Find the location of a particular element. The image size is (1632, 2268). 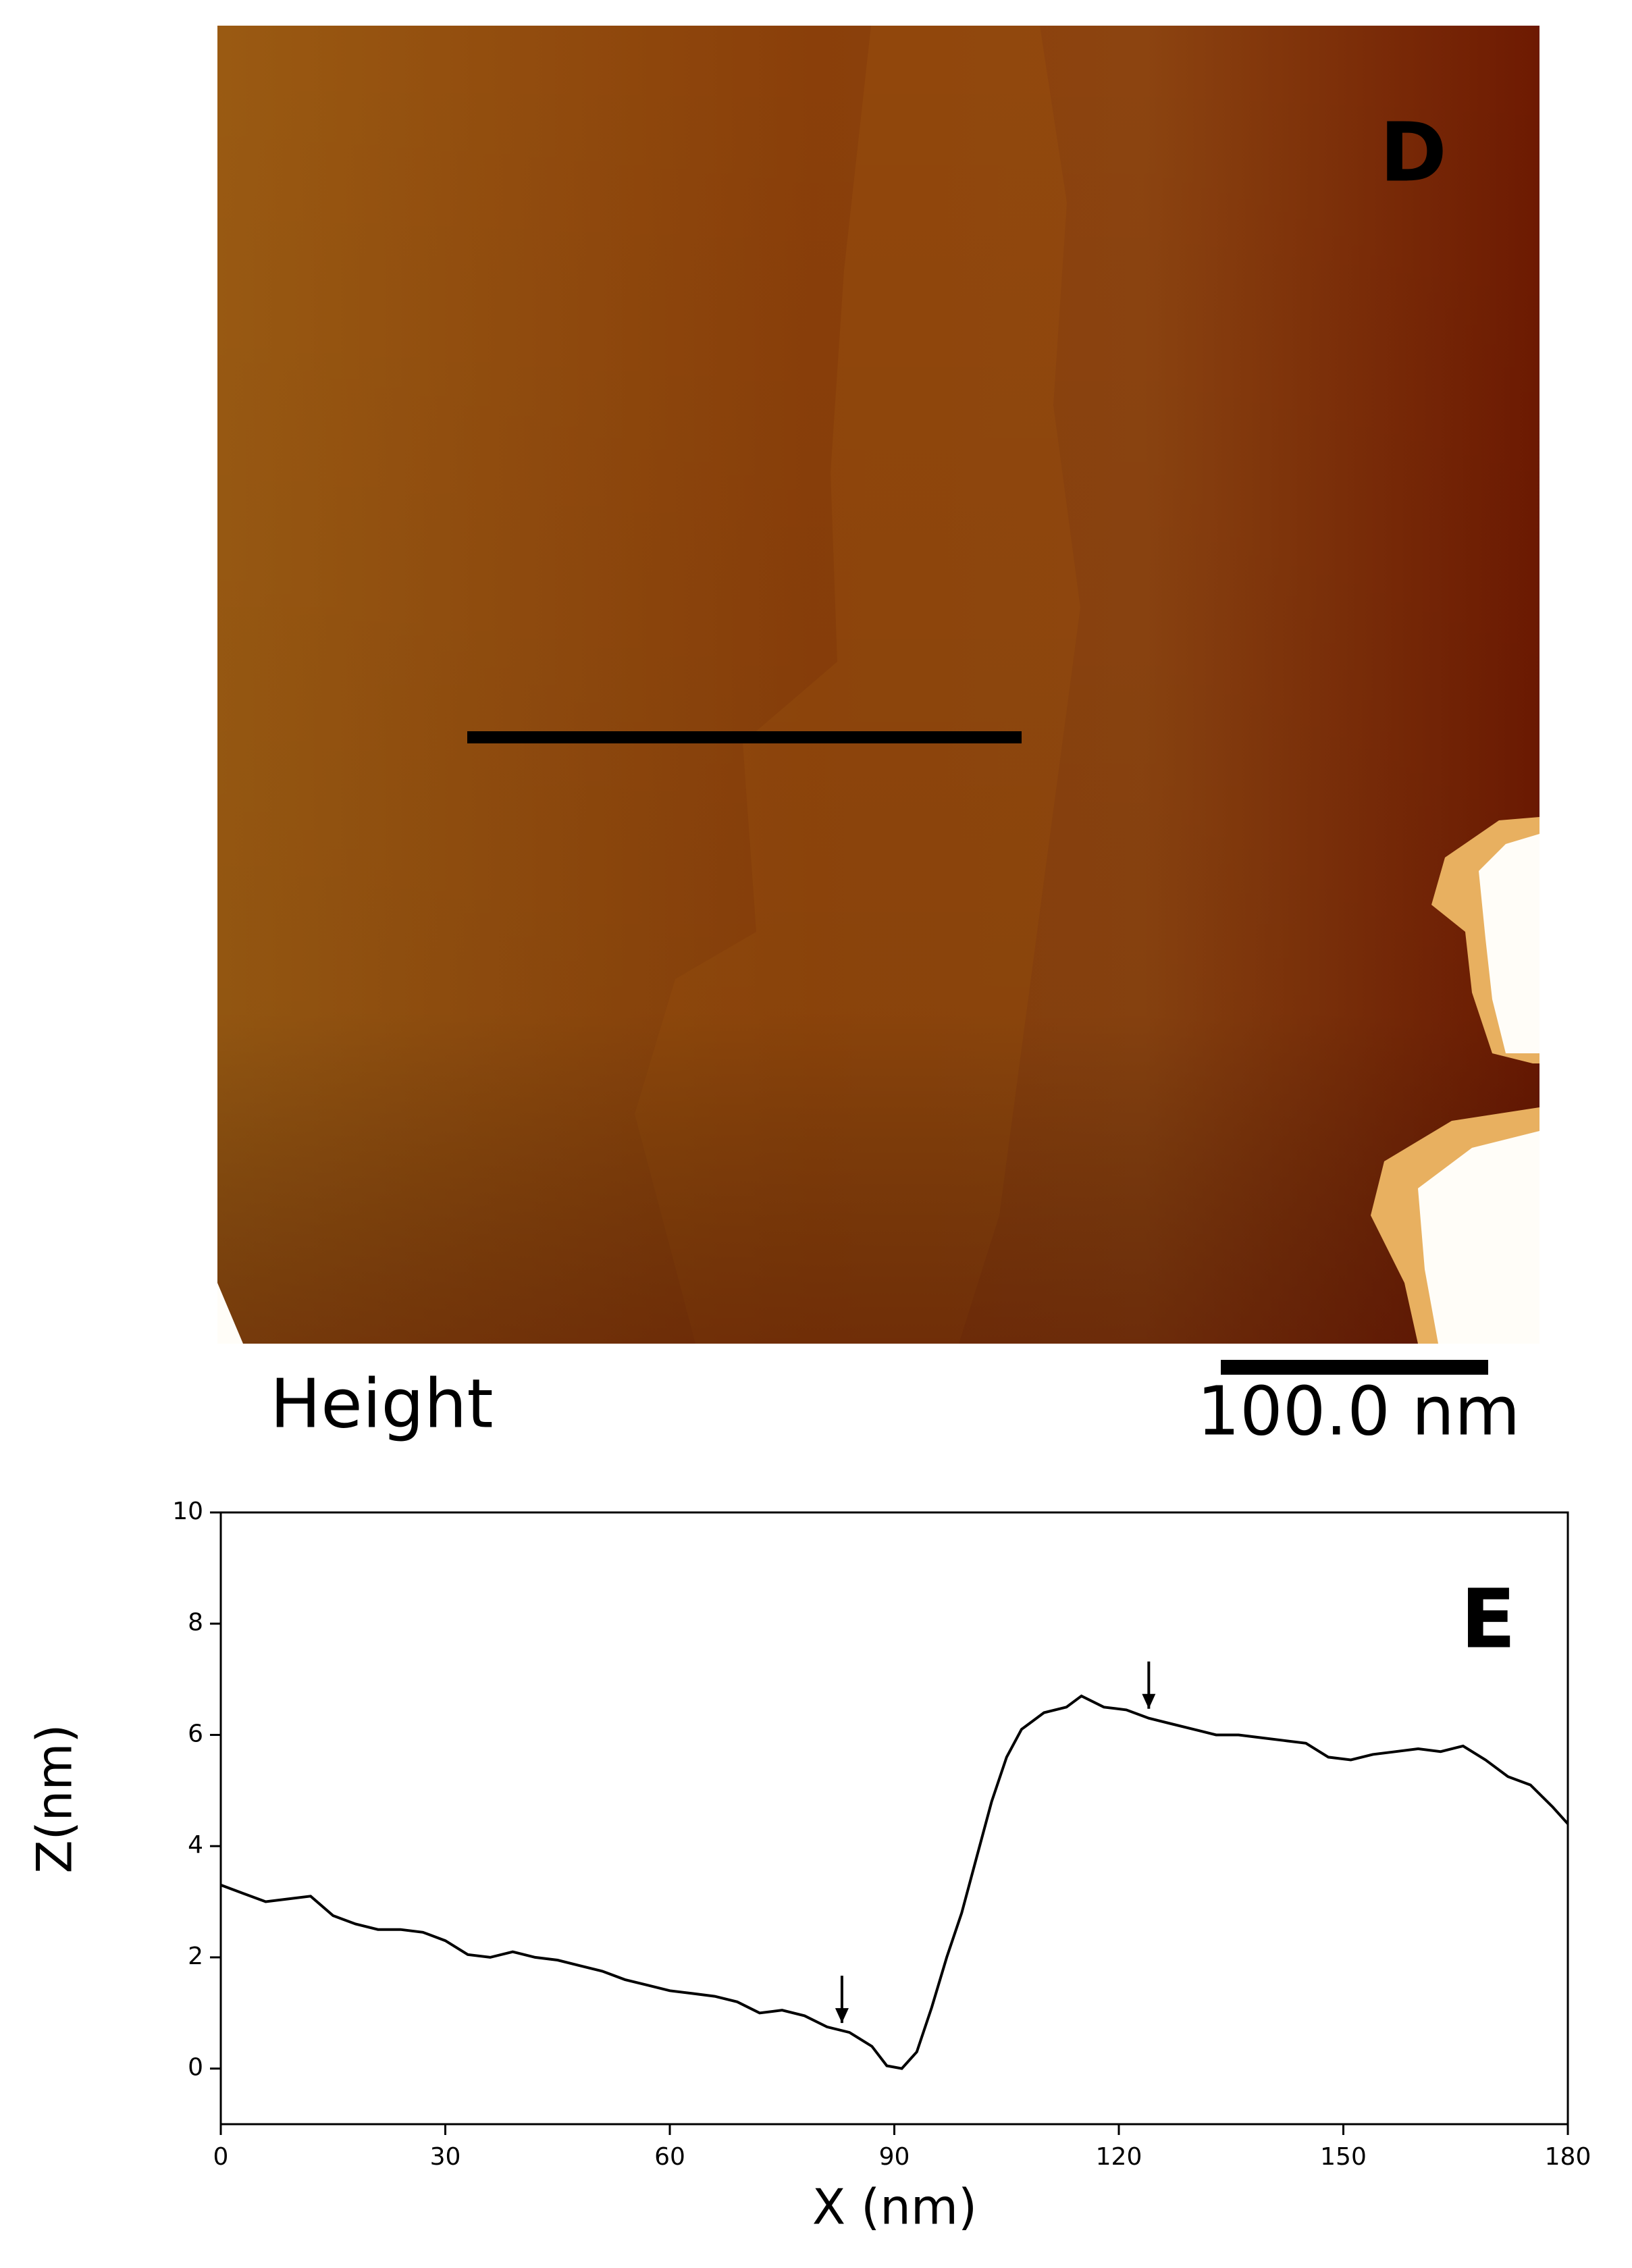

x-tick-label: 90 is located at coordinates (894, 2157).